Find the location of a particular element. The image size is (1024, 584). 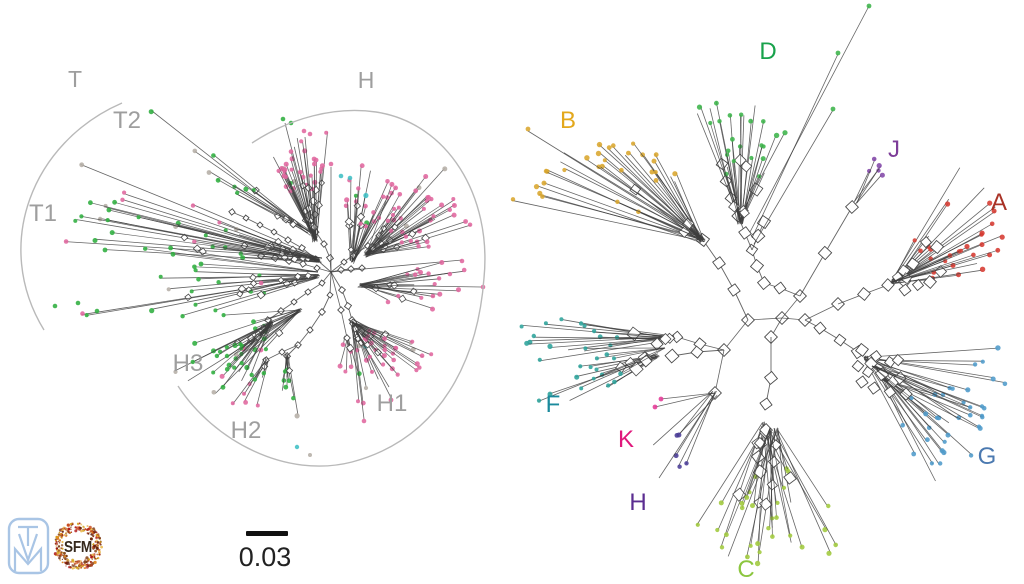

svg-text: J is located at coordinates (894, 149).